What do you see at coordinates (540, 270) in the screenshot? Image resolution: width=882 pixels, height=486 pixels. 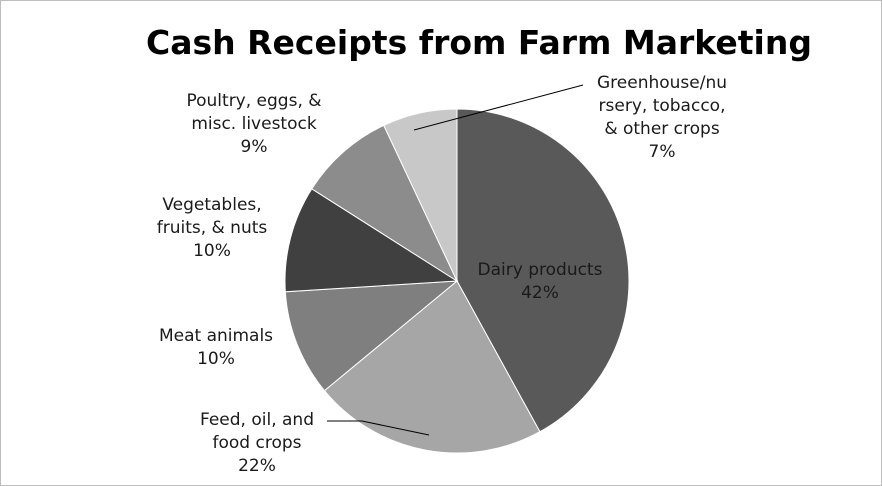 I see `label-dairy-products-line: Dairy products` at bounding box center [540, 270].